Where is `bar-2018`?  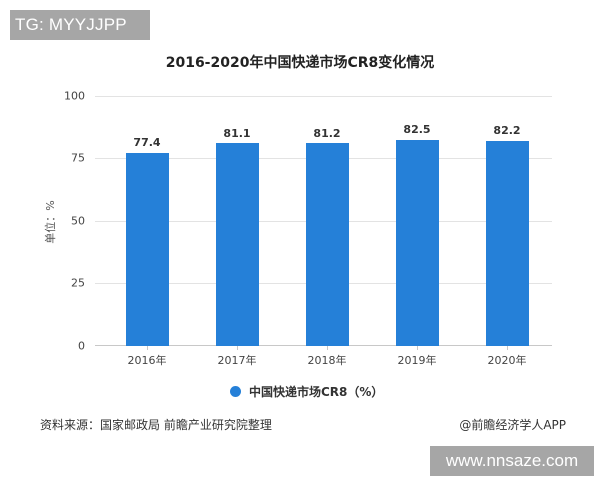
bar-2018 is located at coordinates (327, 244).